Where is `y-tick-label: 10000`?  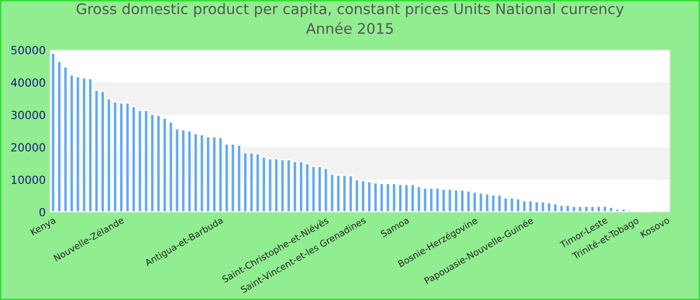
y-tick-label: 10000 is located at coordinates (29, 180).